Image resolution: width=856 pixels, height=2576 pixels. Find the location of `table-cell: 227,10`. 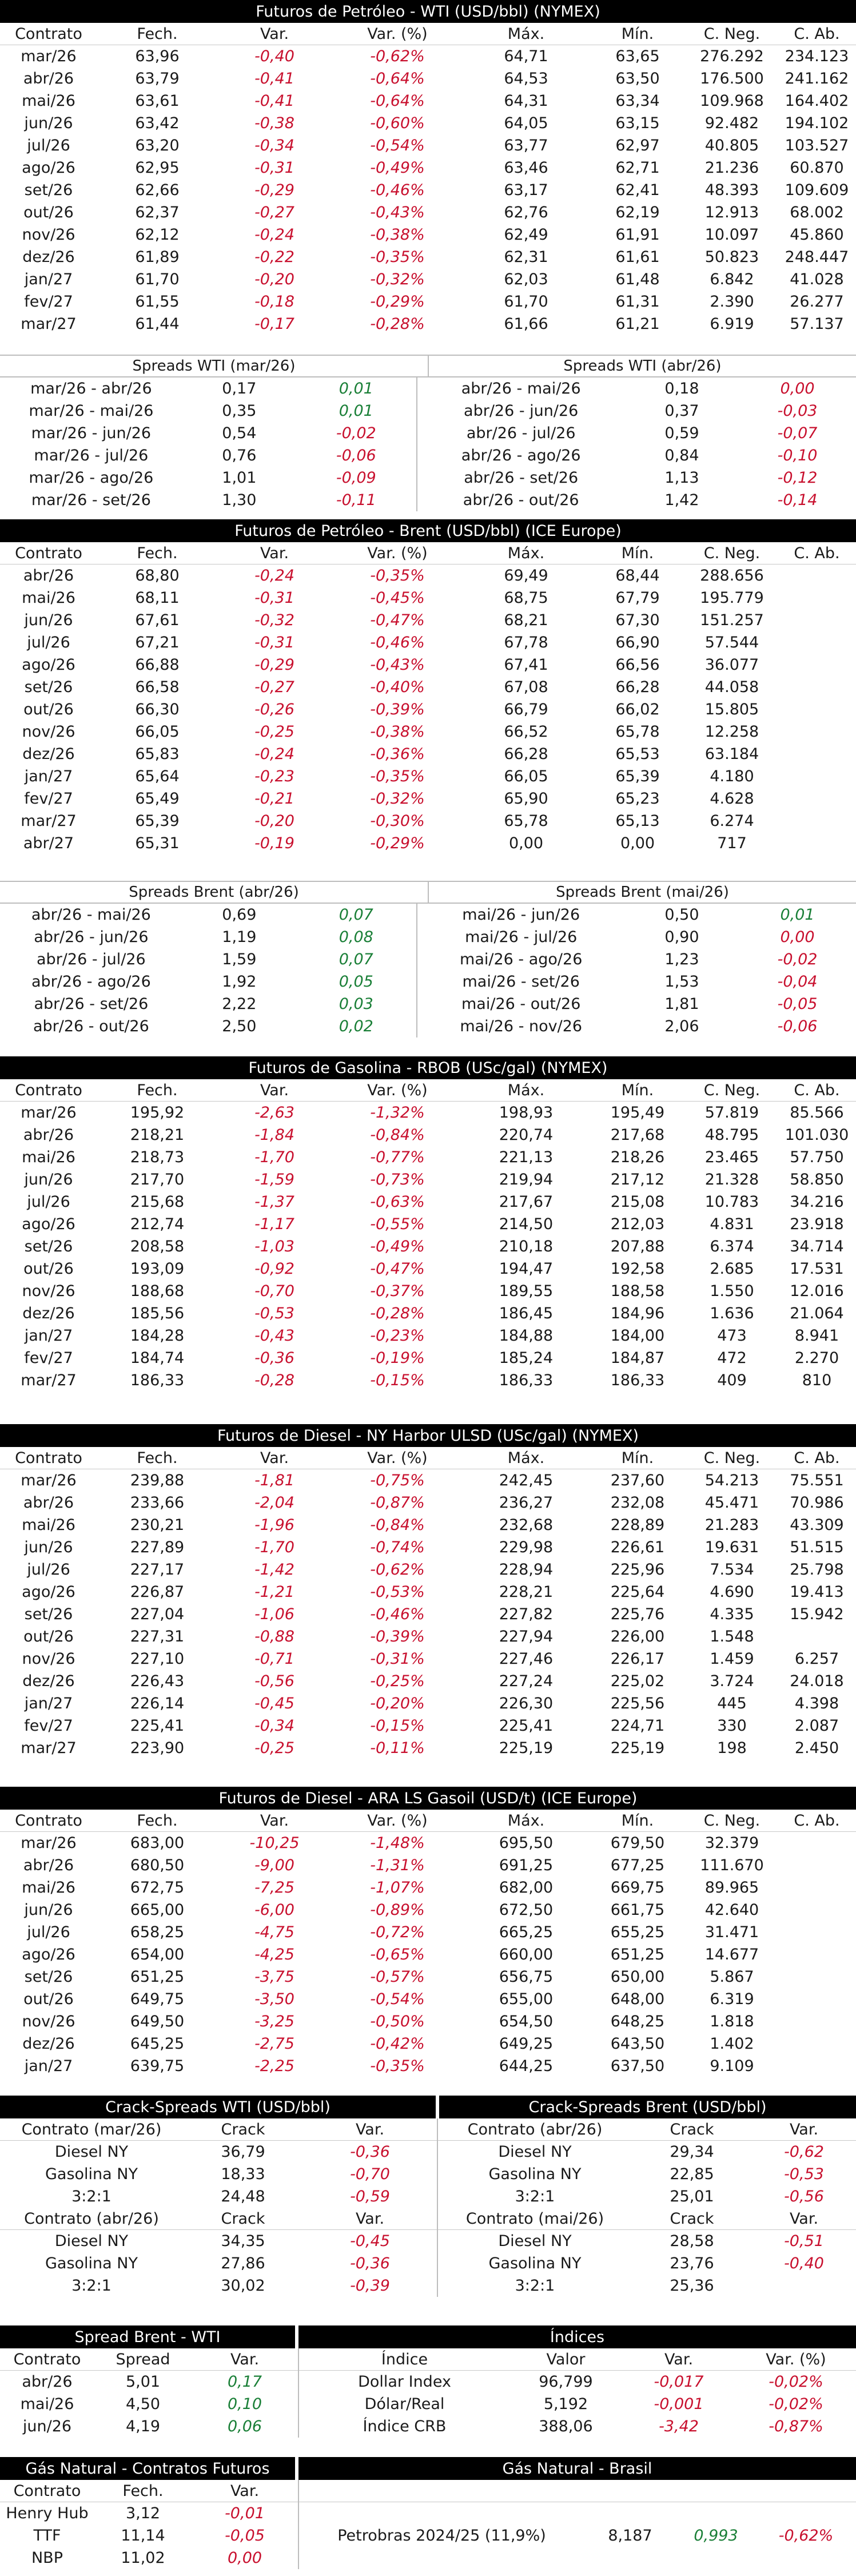

table-cell: 227,10 is located at coordinates (157, 1659).